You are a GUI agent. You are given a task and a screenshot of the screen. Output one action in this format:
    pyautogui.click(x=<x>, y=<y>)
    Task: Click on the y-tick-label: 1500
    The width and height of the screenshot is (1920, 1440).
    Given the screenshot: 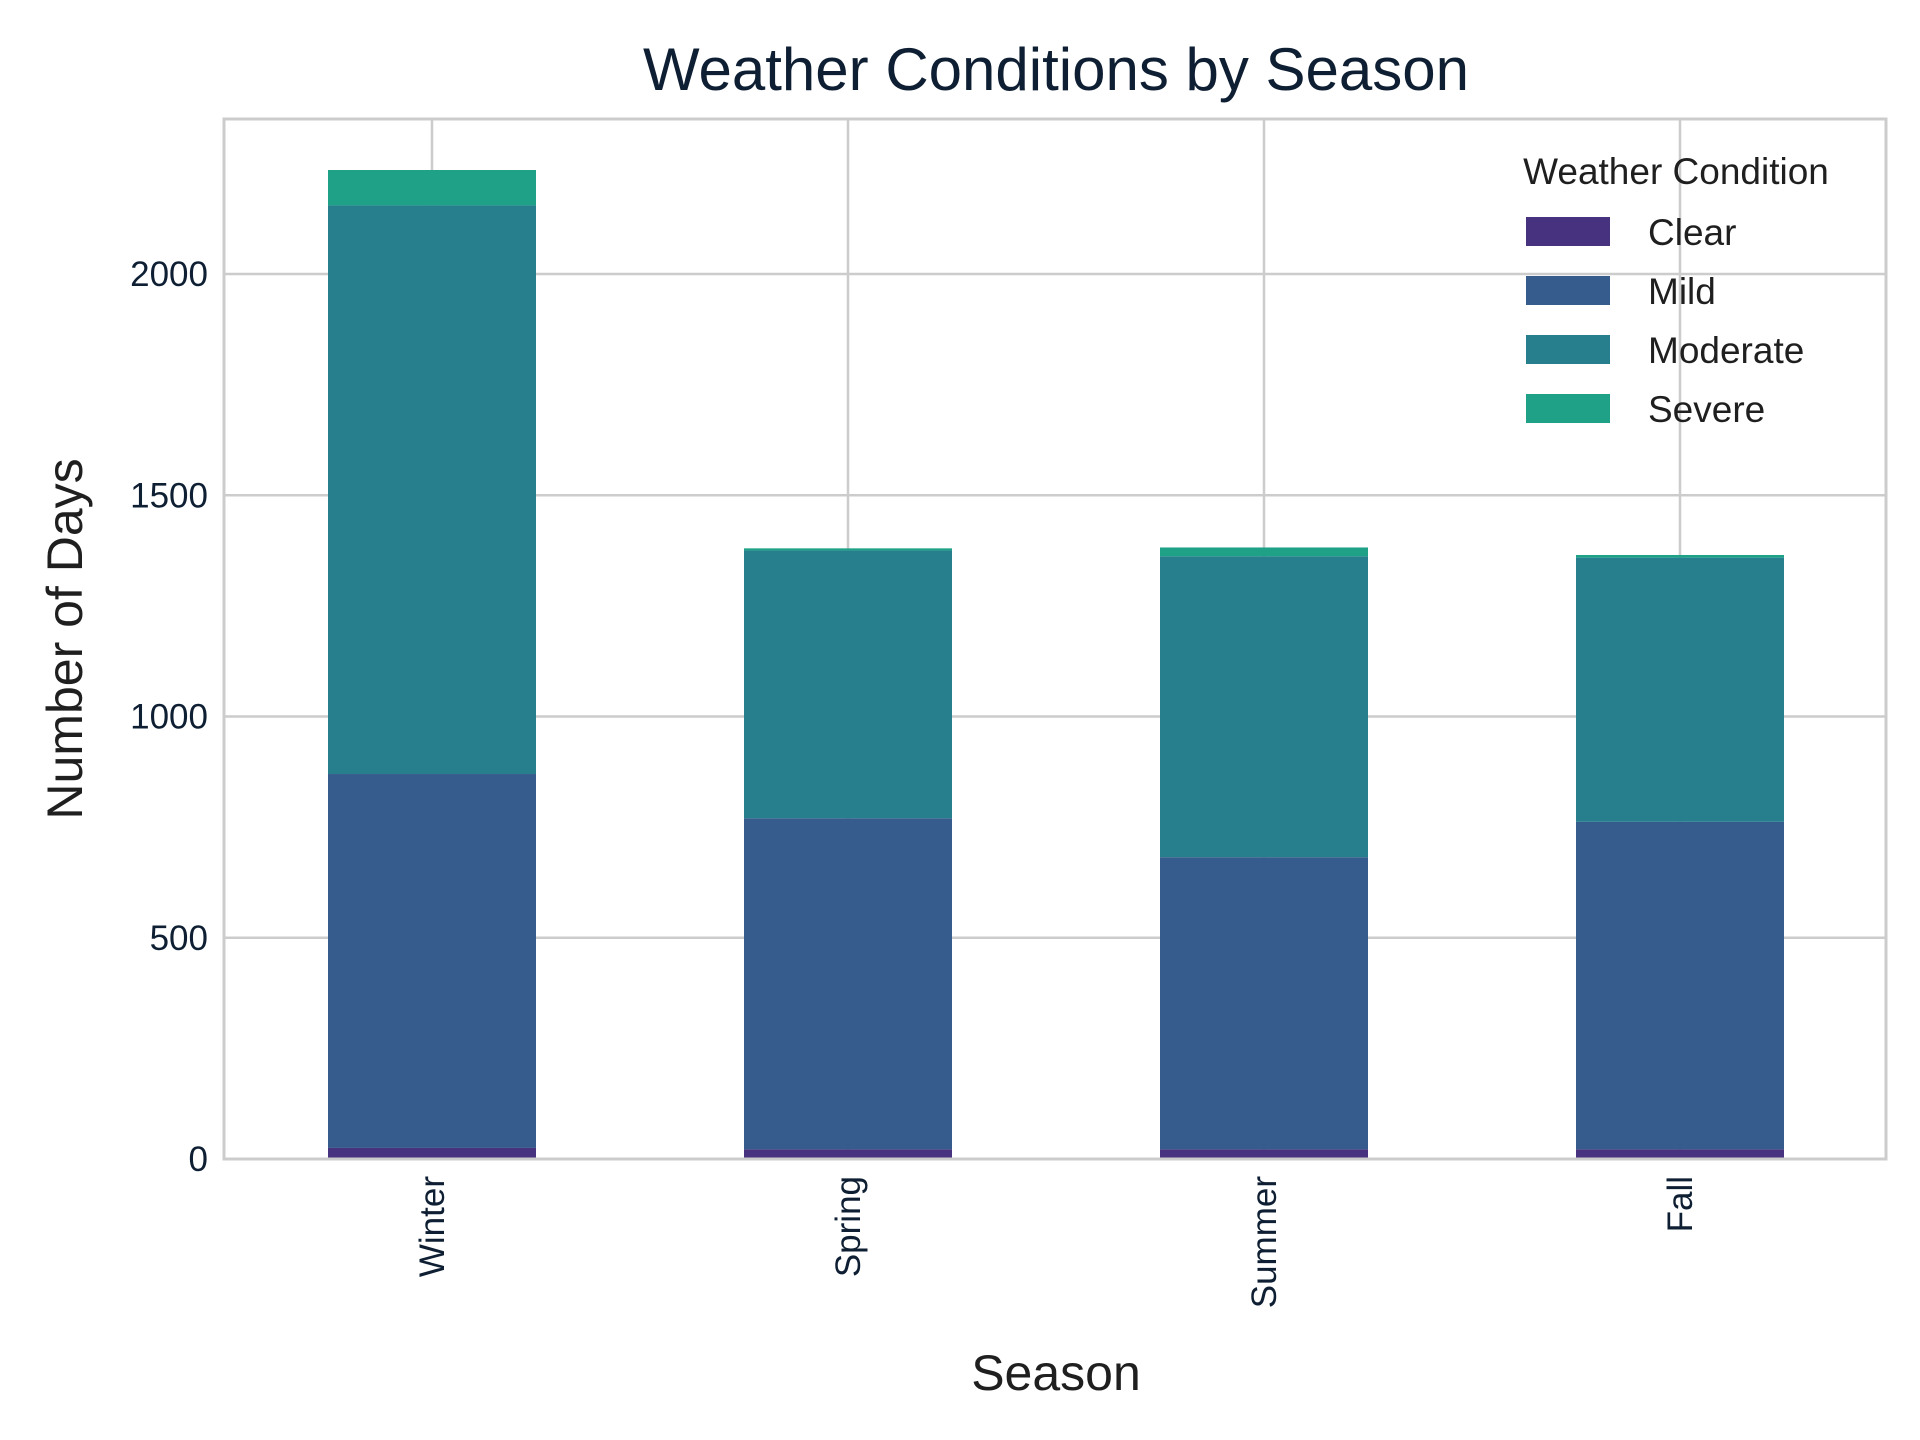 What is the action you would take?
    pyautogui.click(x=169, y=495)
    